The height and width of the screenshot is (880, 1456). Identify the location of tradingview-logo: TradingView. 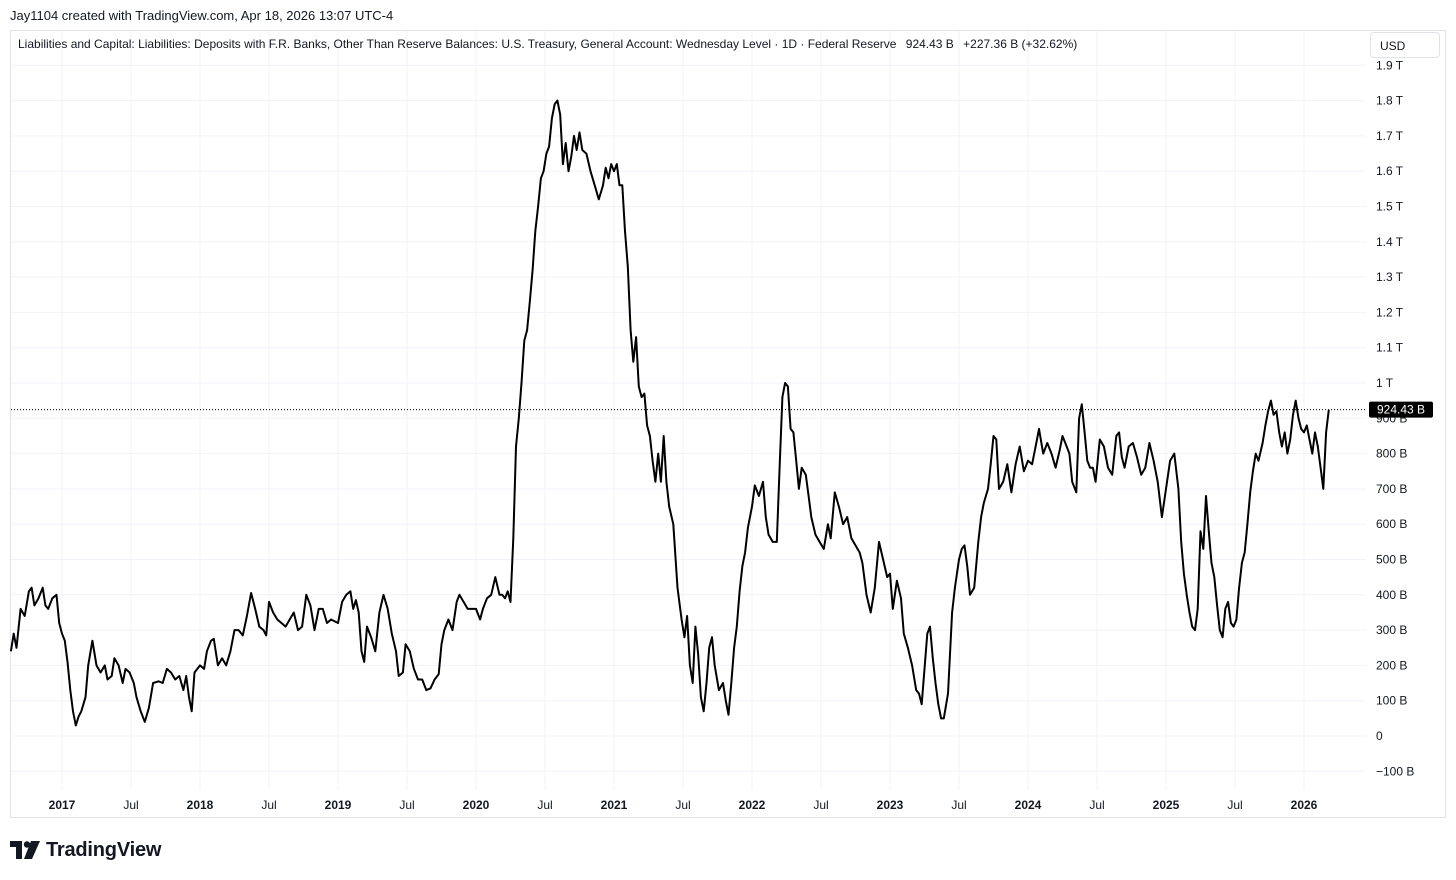
(85, 850).